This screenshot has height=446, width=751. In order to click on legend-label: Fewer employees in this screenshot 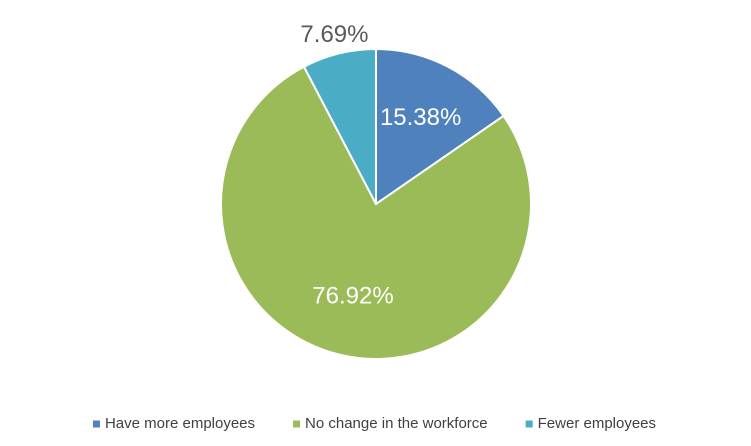, I will do `click(597, 423)`.